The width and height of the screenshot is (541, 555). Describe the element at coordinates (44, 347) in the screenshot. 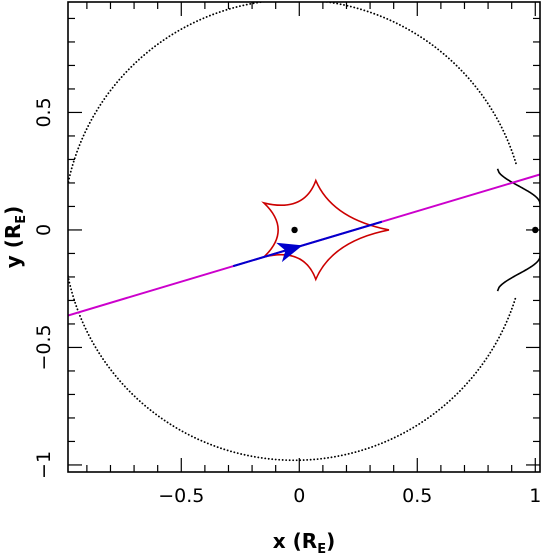

I see `y-tick-label: −0.5` at that location.